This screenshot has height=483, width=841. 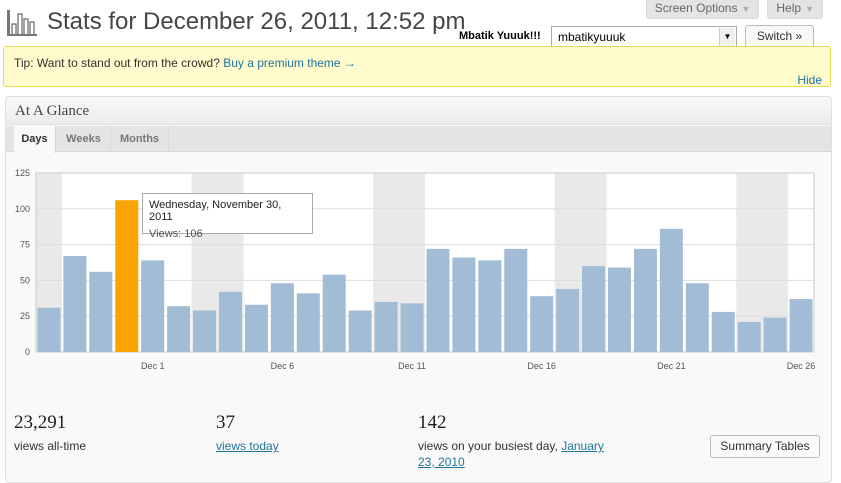 I want to click on x-tick-label: Dec 26, so click(x=801, y=366).